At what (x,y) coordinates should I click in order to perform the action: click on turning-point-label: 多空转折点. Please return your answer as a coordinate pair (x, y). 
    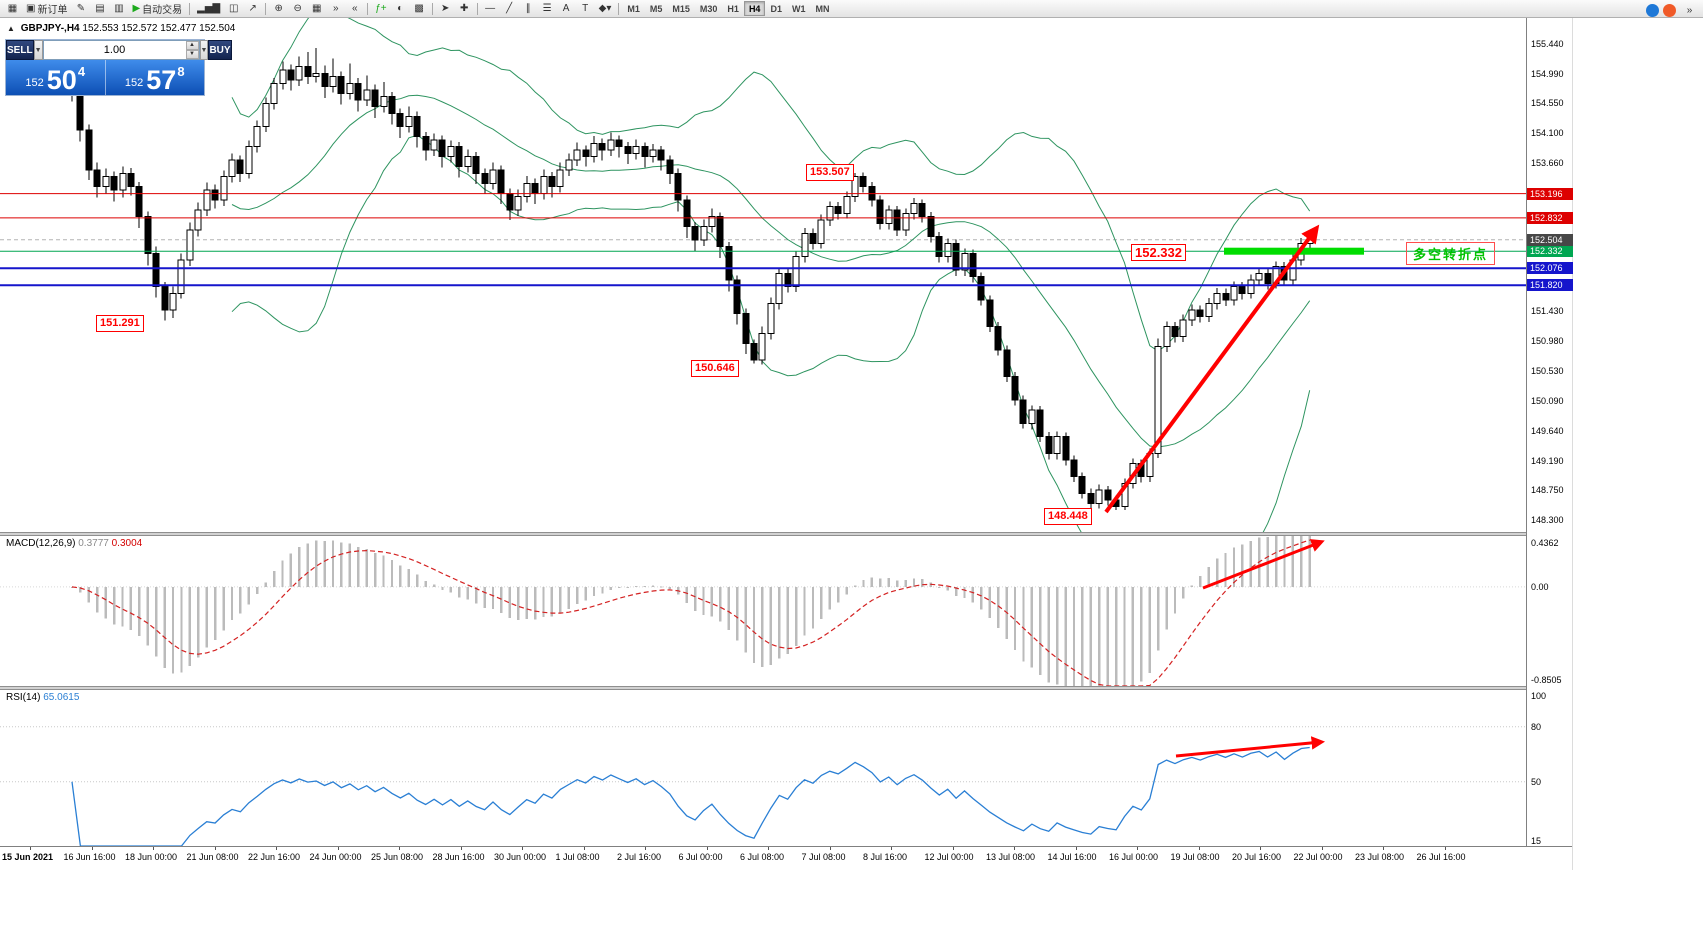
    Looking at the image, I should click on (1451, 253).